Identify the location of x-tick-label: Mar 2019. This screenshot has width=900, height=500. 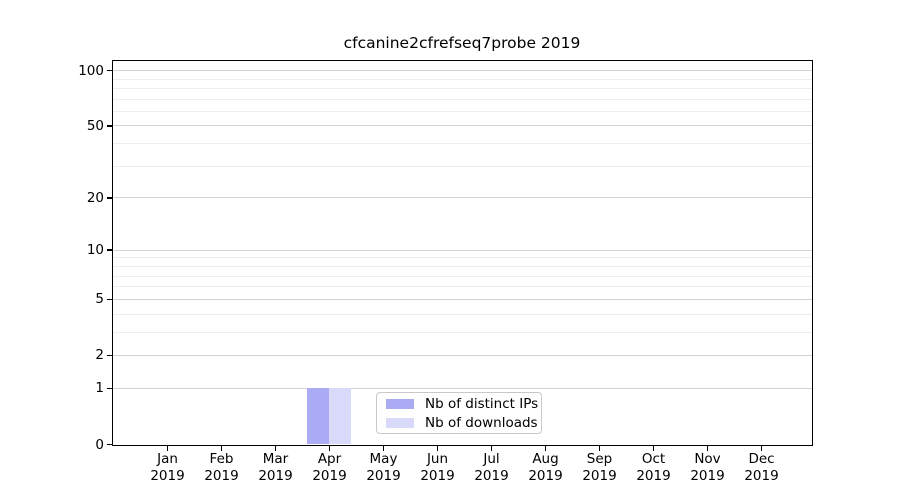
(276, 468).